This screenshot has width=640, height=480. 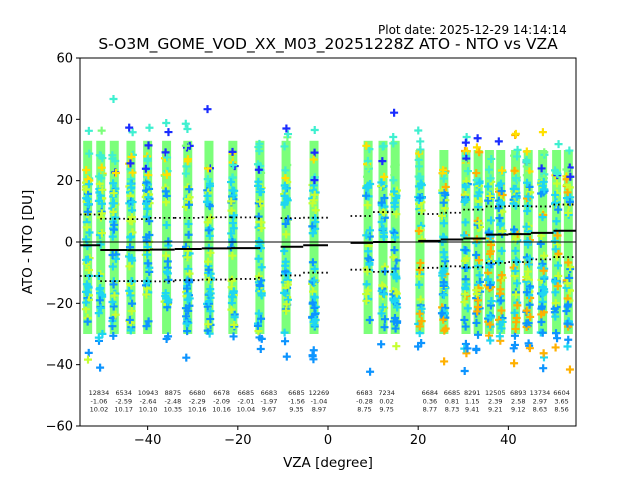 I want to click on x-axis: −40 −20 0 20 40, so click(x=325, y=437).